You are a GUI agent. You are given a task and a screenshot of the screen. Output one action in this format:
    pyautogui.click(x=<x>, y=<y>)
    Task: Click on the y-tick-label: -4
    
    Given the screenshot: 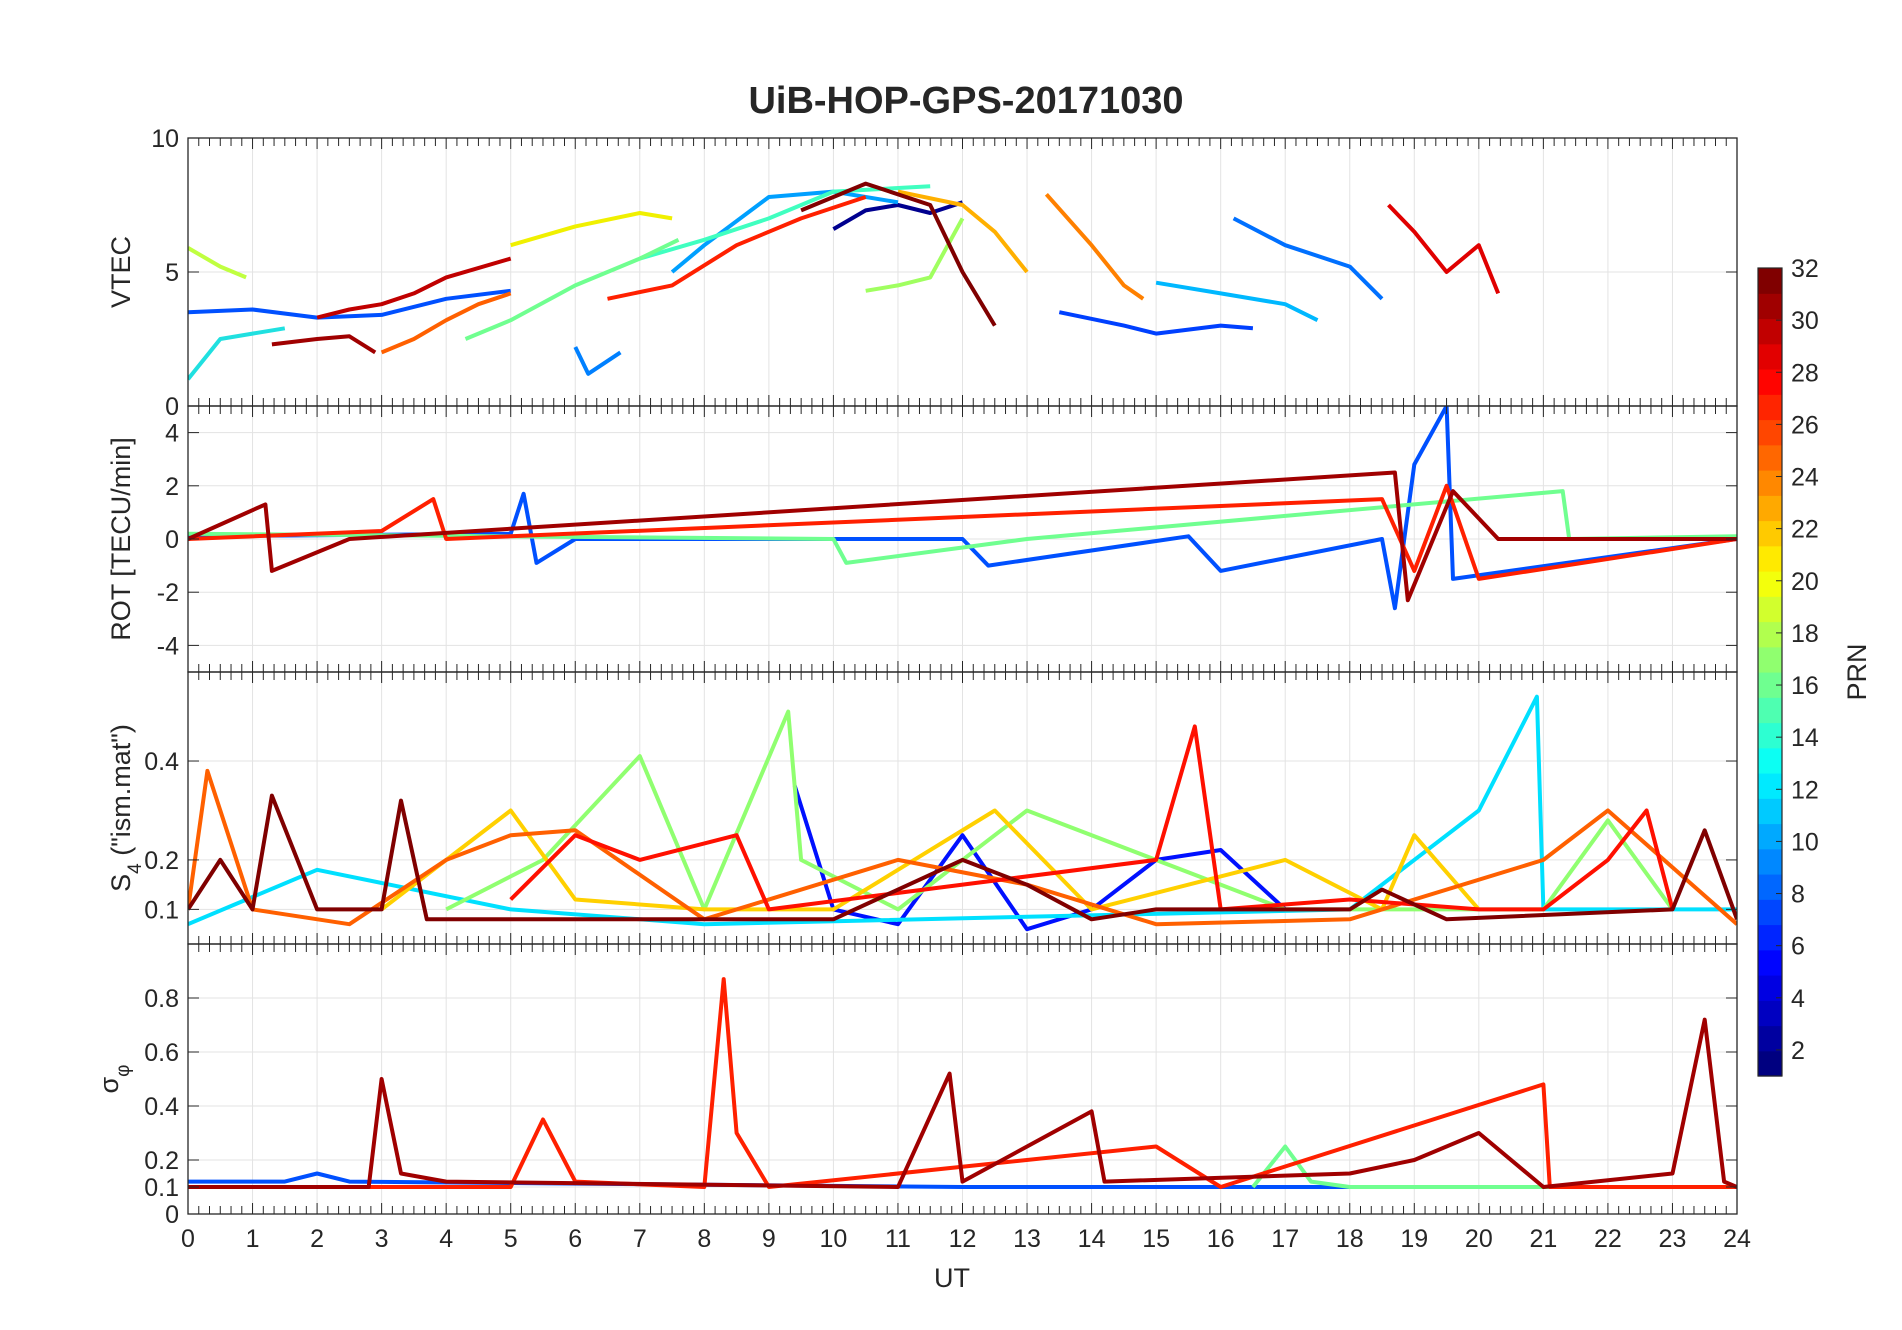 What is the action you would take?
    pyautogui.click(x=168, y=646)
    